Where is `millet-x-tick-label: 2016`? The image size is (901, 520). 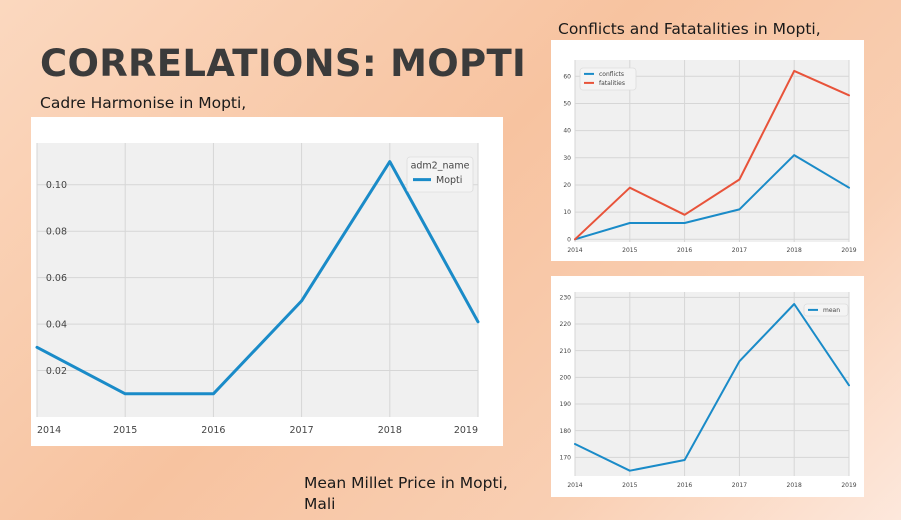 millet-x-tick-label: 2016 is located at coordinates (684, 485).